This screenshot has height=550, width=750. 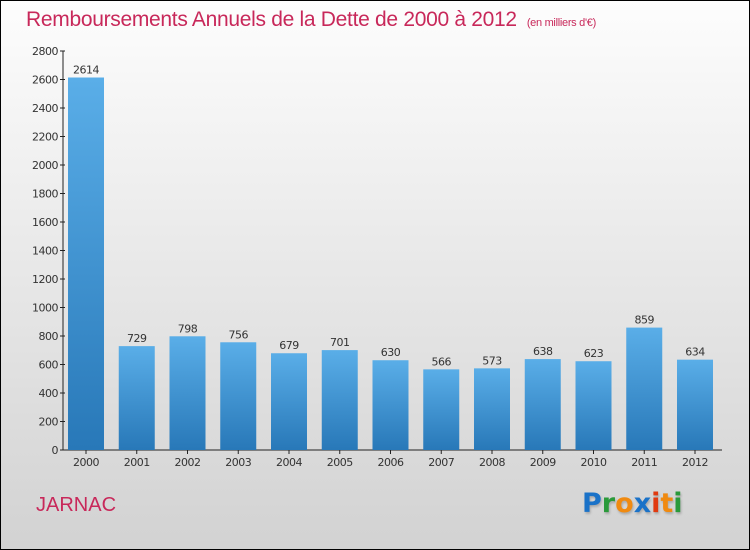 What do you see at coordinates (391, 462) in the screenshot?
I see `x-tick-label: 2006` at bounding box center [391, 462].